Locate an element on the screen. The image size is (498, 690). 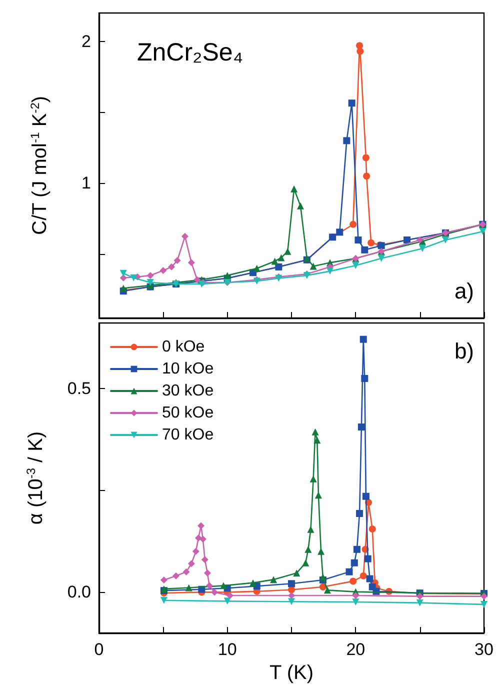
legend-label: 0 kOe is located at coordinates (183, 347).